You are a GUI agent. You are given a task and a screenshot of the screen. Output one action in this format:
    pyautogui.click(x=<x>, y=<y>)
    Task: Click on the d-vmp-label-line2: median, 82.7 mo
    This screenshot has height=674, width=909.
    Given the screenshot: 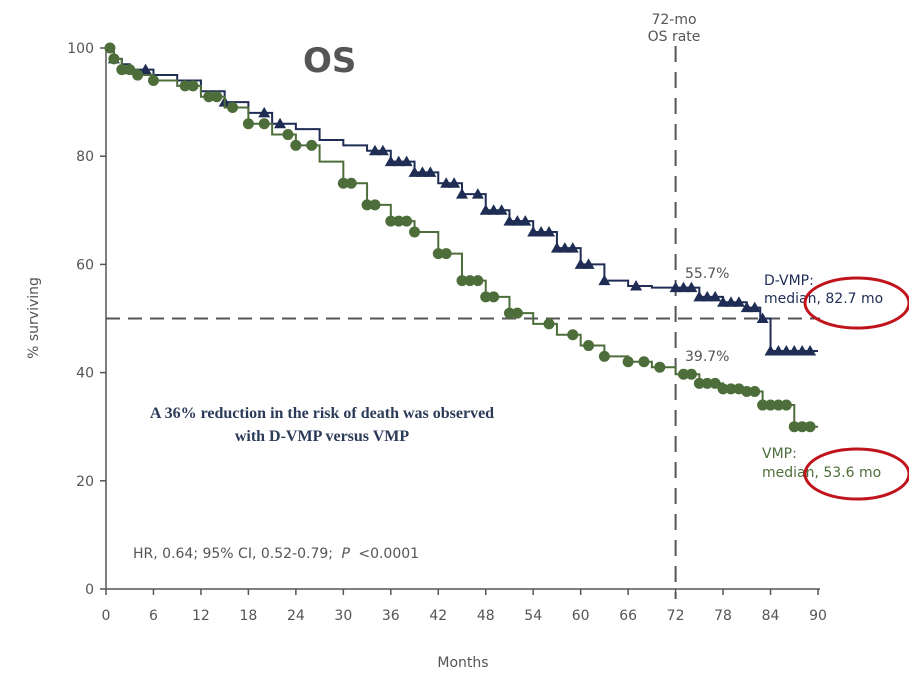 What is the action you would take?
    pyautogui.click(x=823, y=299)
    